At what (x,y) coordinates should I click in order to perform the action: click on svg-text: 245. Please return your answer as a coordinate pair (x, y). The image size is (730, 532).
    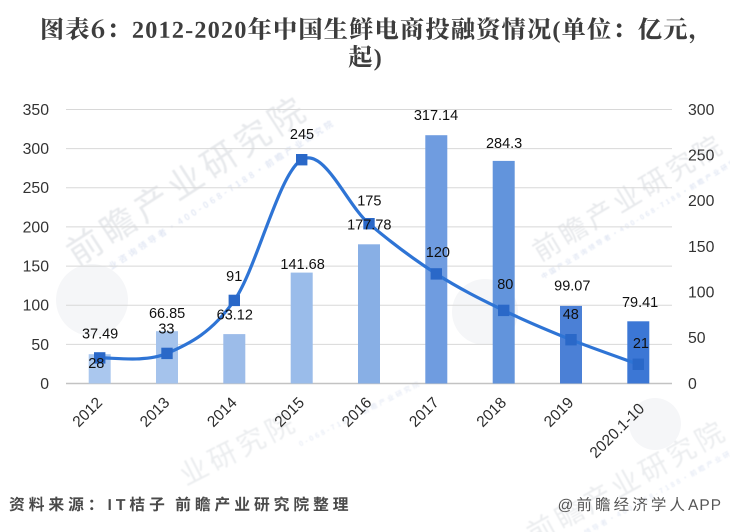
    Looking at the image, I should click on (302, 135).